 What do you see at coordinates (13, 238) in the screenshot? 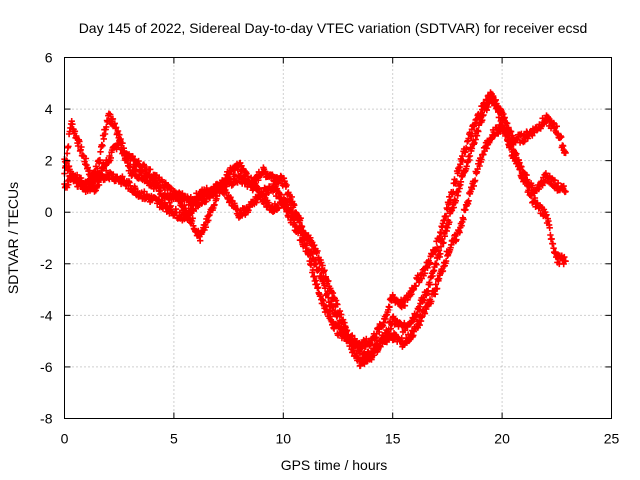
I see `y-axis-label: SDTVAR / TECUs` at bounding box center [13, 238].